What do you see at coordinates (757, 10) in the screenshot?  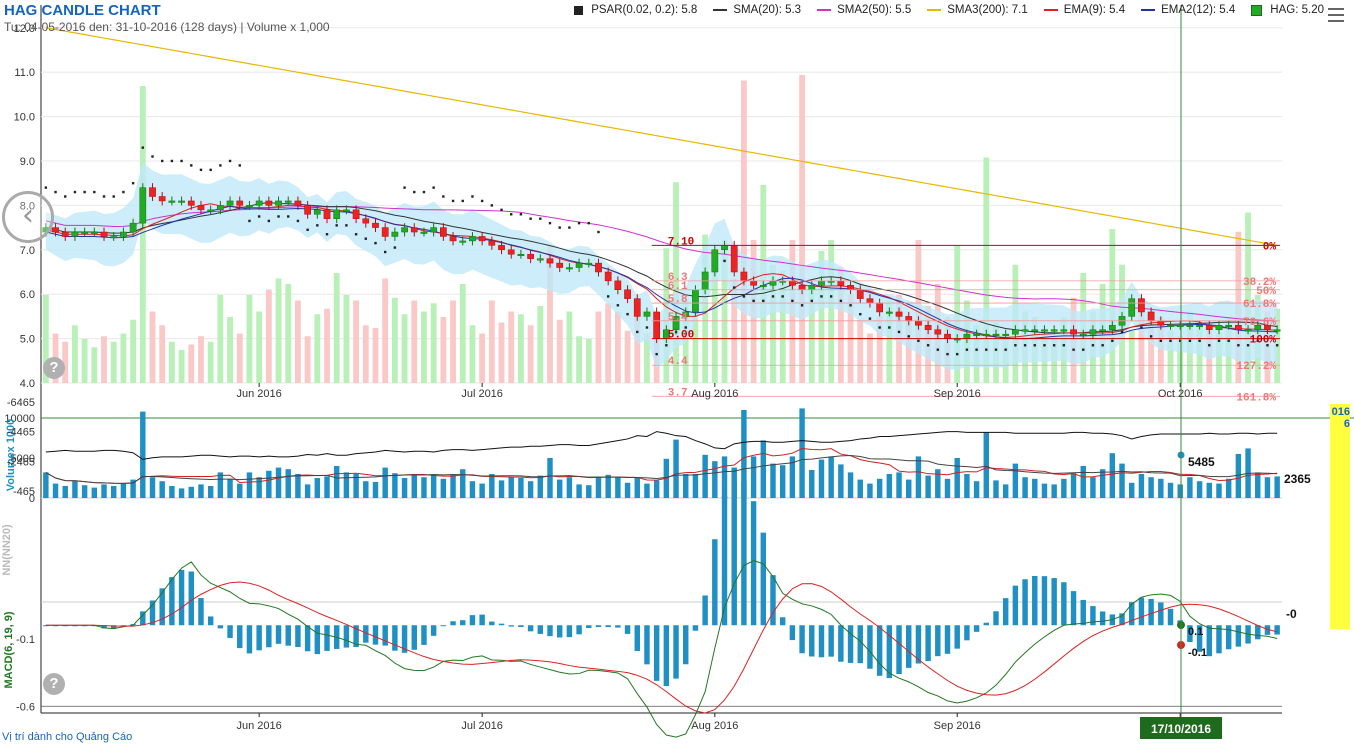 I see `legend-item-sma20: SMA(20): 5.3` at bounding box center [757, 10].